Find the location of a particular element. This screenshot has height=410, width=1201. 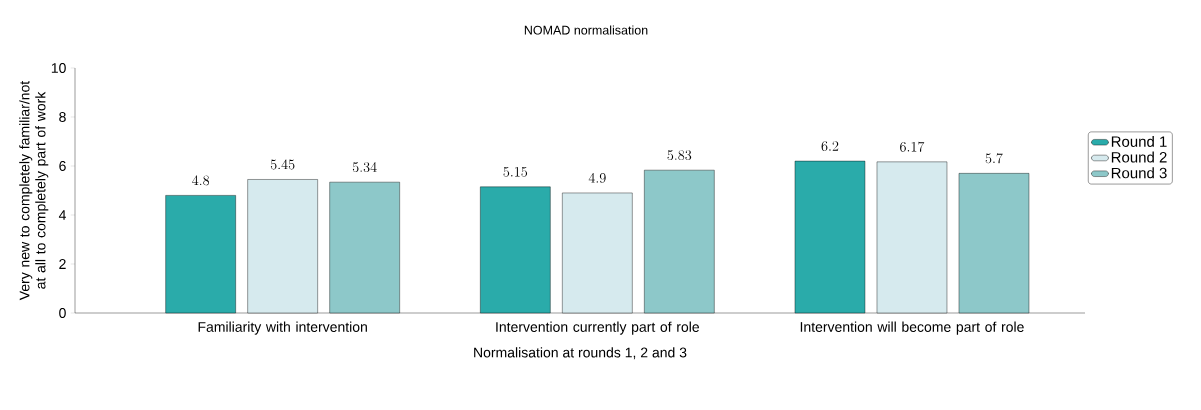

legend-label: Round 1 is located at coordinates (1139, 141).